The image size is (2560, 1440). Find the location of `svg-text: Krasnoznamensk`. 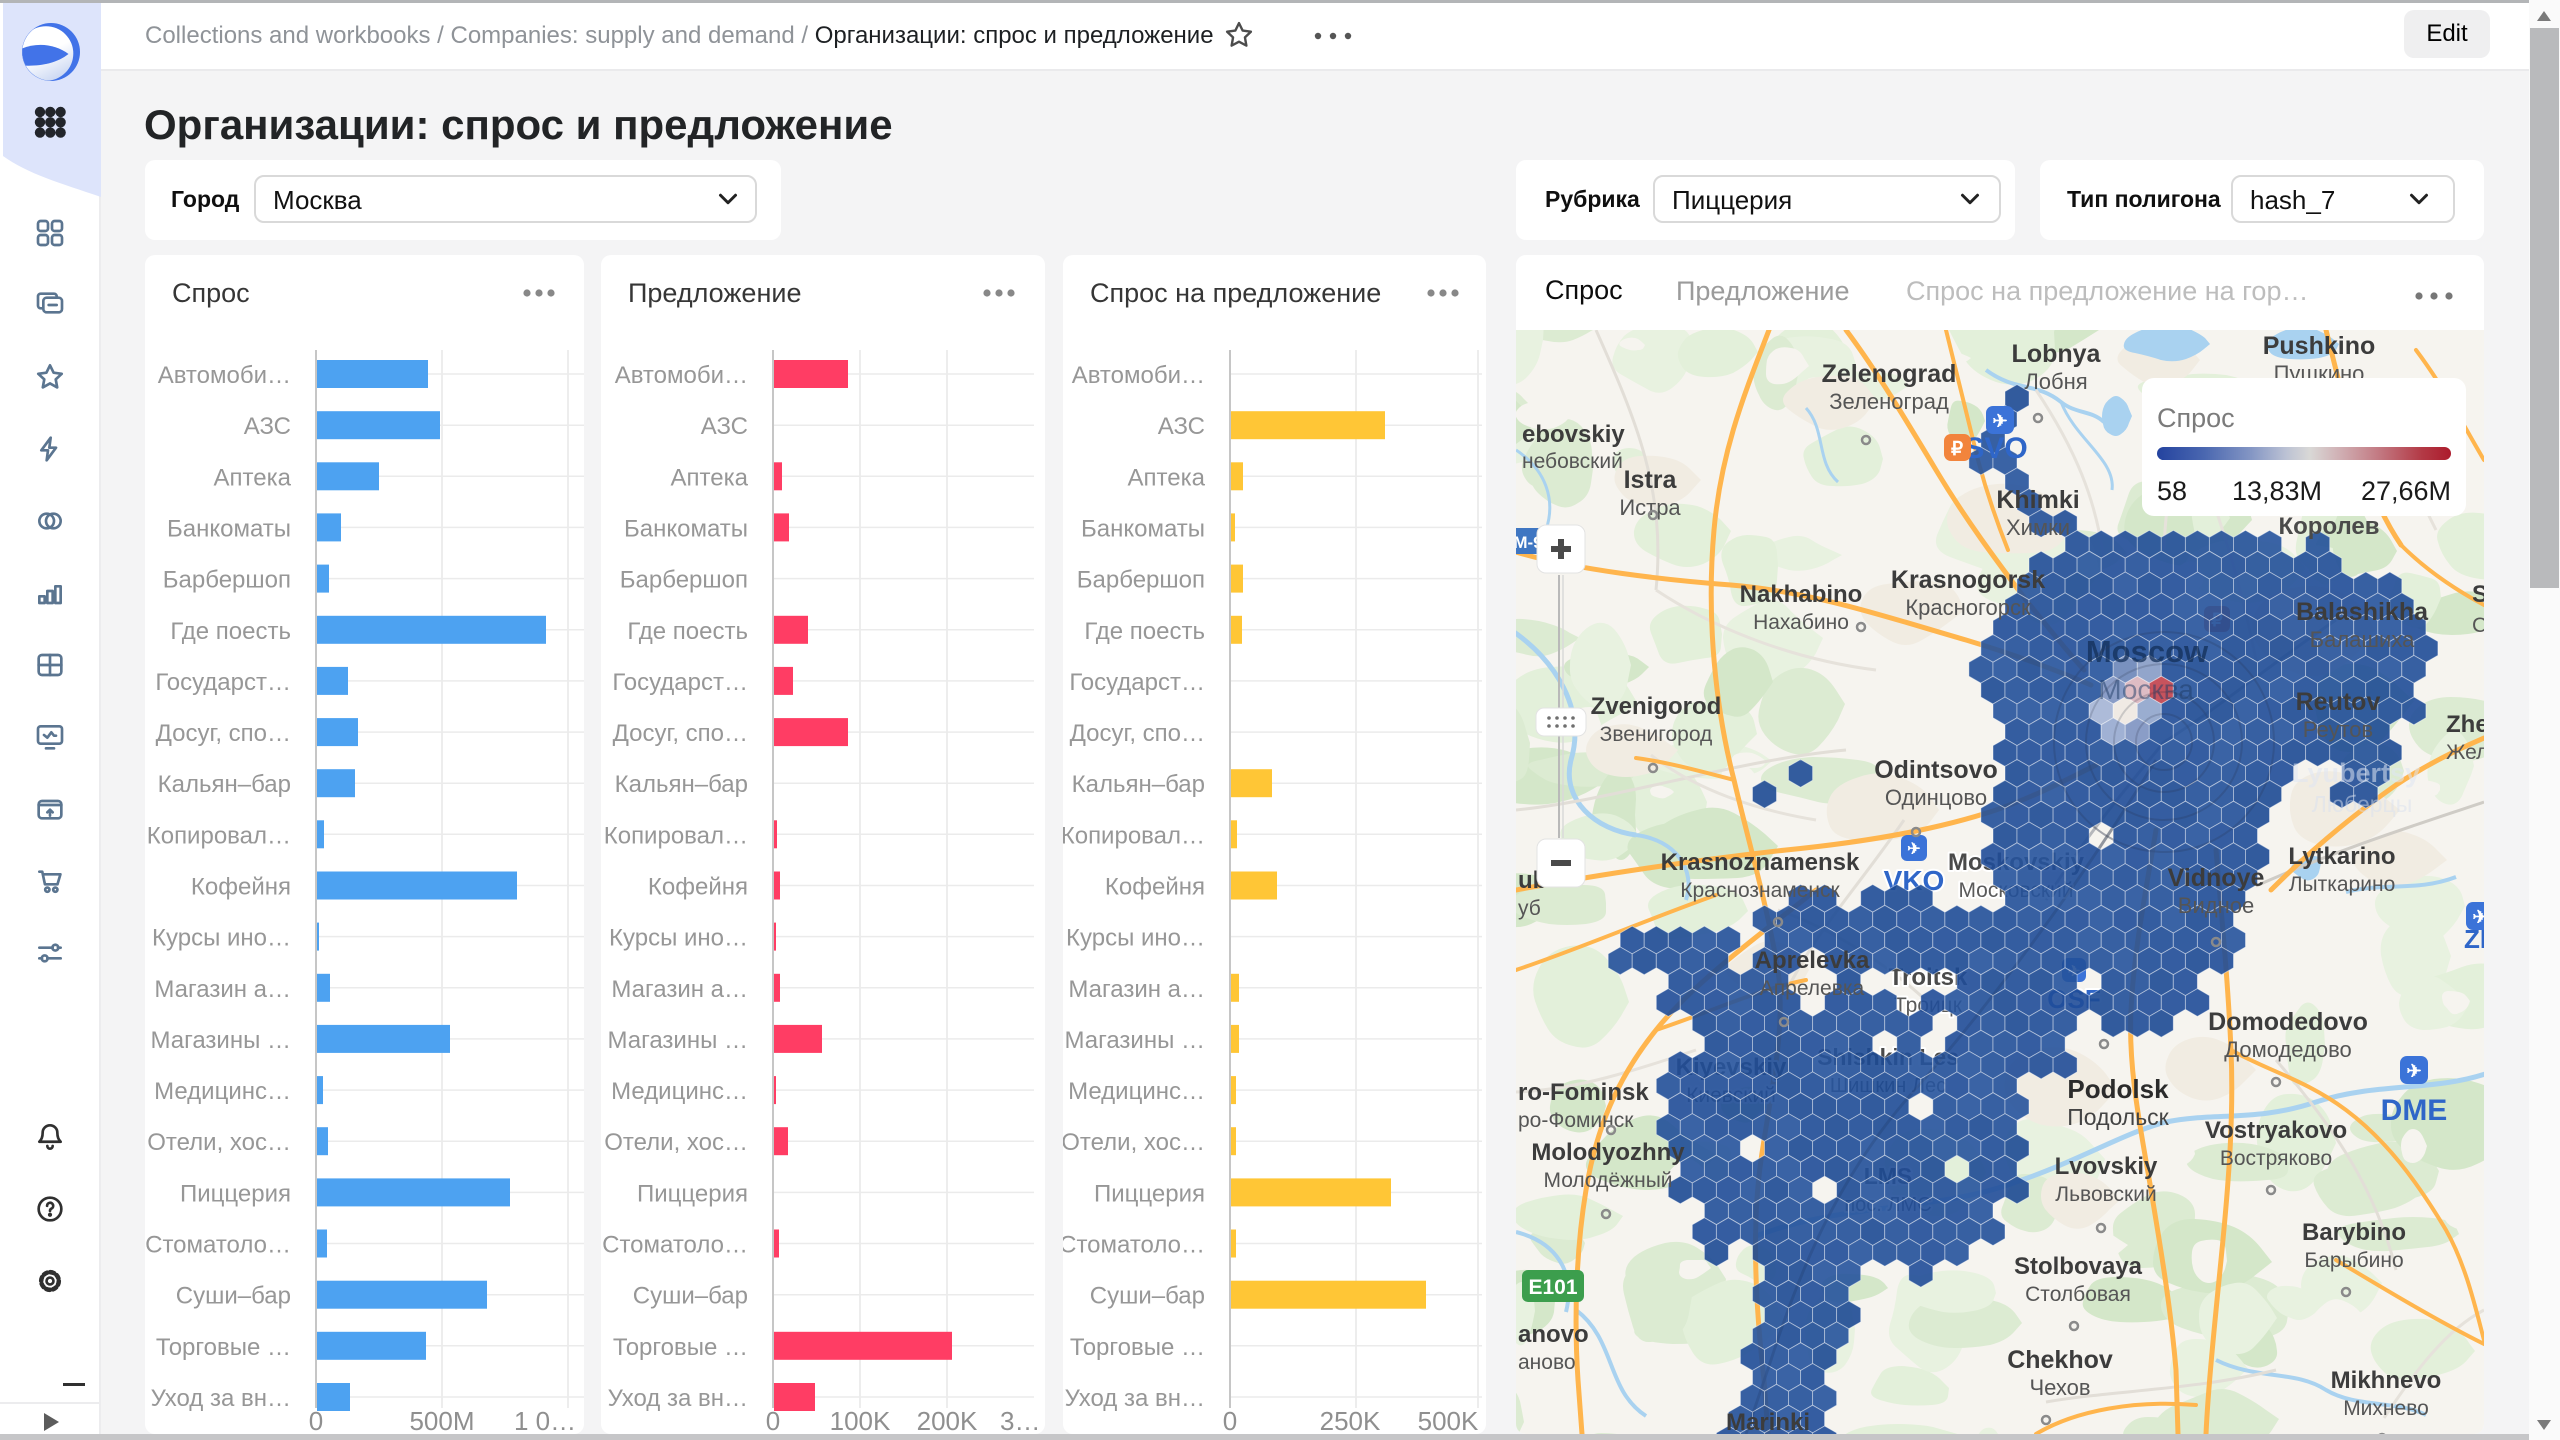

svg-text: Krasnoznamensk is located at coordinates (1760, 862).